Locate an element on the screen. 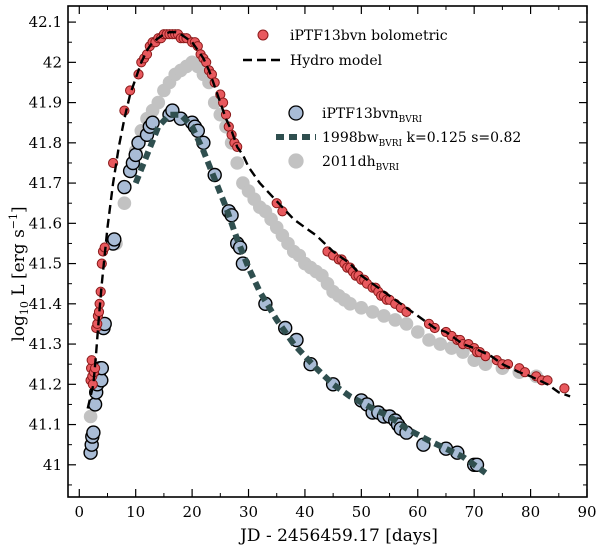 The image size is (600, 548). y-tick-label: 42.1 is located at coordinates (45, 22).